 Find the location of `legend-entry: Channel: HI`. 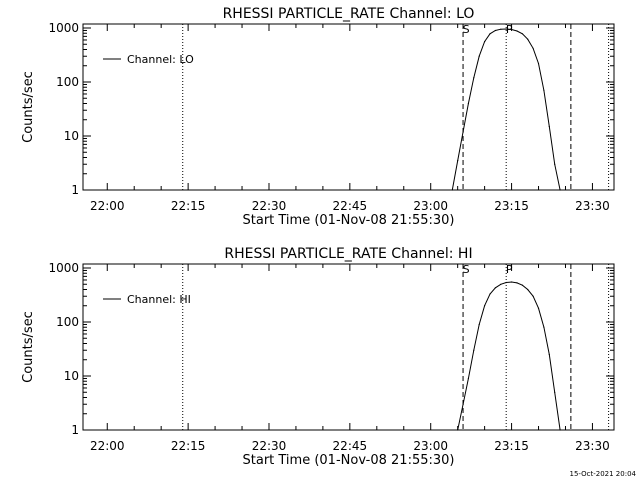

legend-entry: Channel: HI is located at coordinates (159, 299).